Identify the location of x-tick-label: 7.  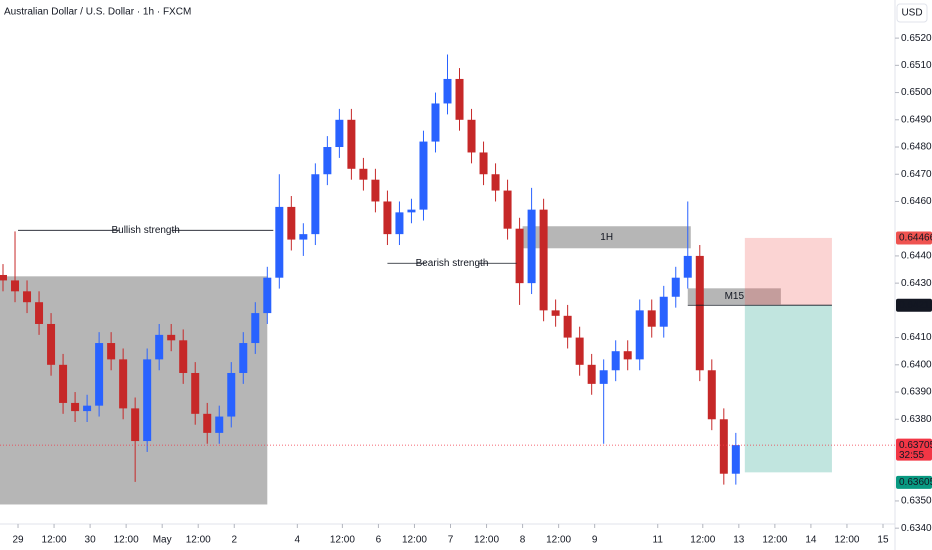
(451, 540).